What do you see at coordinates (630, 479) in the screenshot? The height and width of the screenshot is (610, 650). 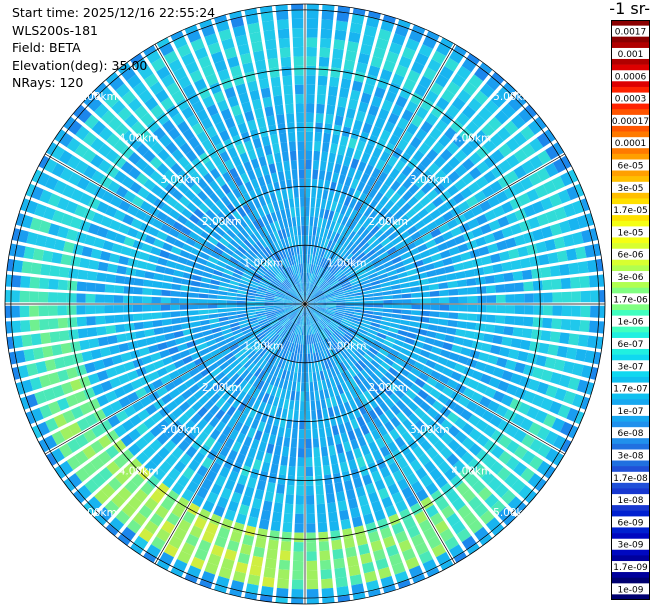 I see `colorbar-tick-label: 1.7e-08` at bounding box center [630, 479].